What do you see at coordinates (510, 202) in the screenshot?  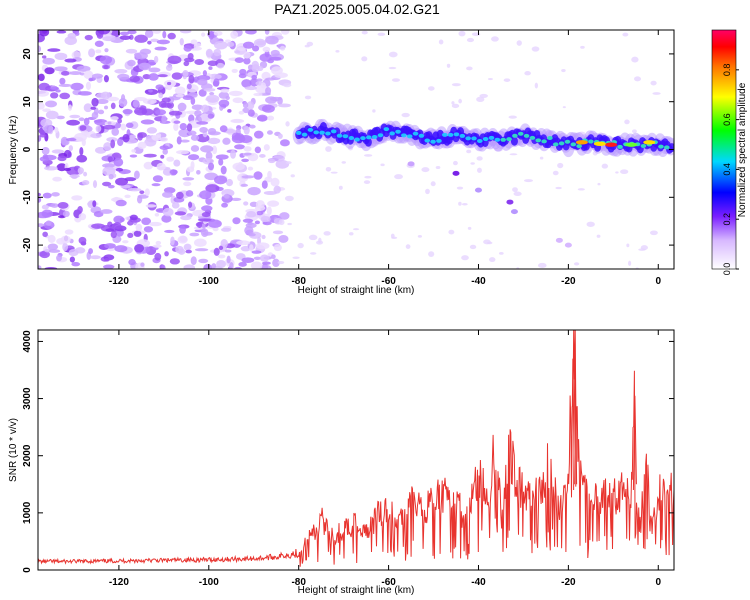 I see `spectrogram-outlier` at bounding box center [510, 202].